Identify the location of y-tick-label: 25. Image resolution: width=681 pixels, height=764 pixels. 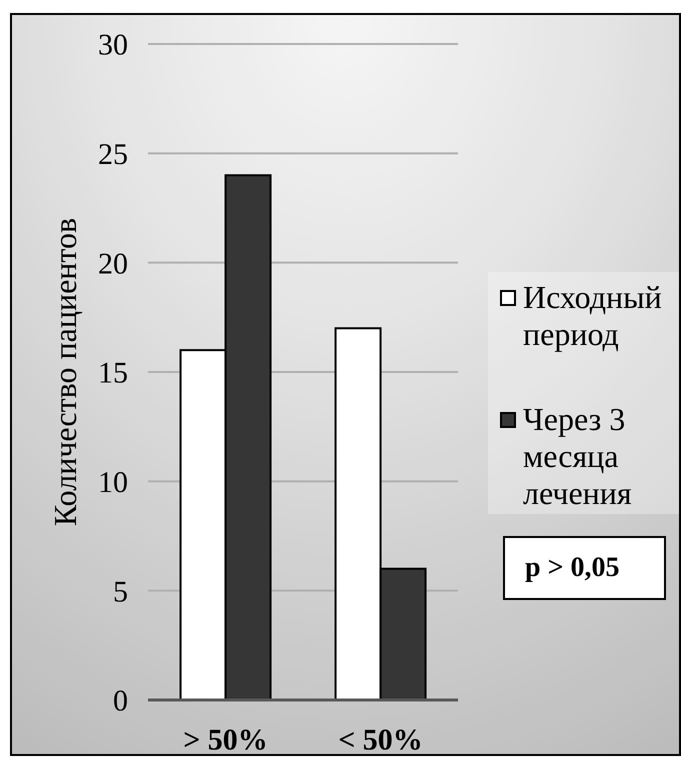
(113, 154).